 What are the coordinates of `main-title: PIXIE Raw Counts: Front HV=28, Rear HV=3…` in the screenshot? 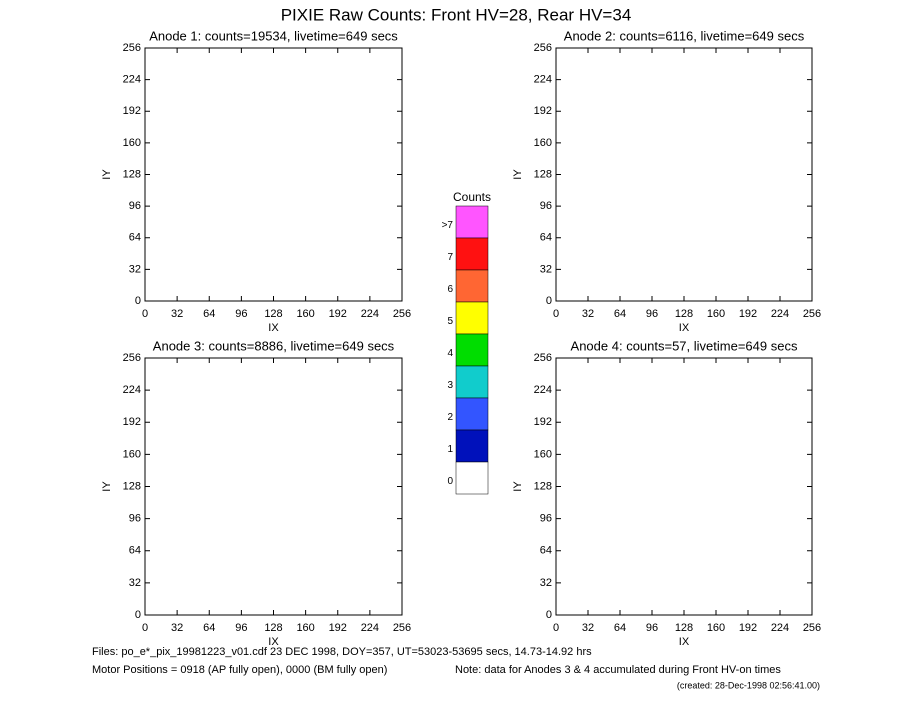 It's located at (456, 14).